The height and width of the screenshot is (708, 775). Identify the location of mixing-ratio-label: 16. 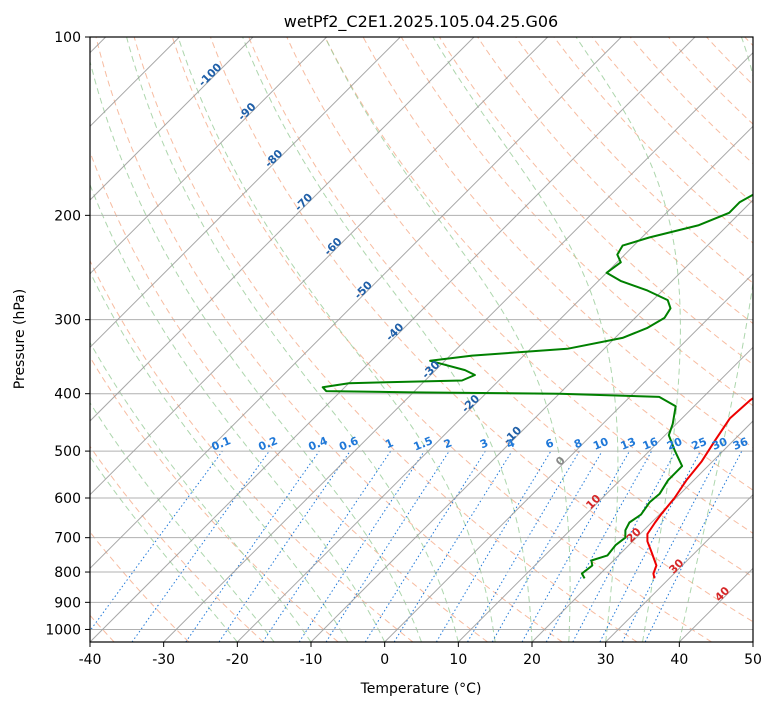
(650, 444).